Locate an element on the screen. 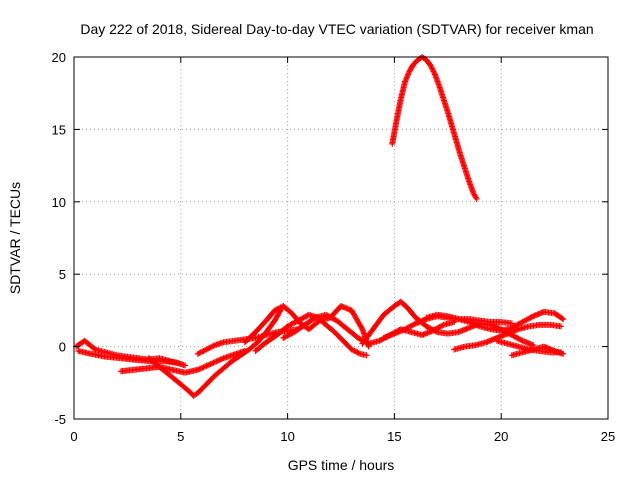 This screenshot has width=640, height=480. y-tick-label: 20 is located at coordinates (59, 57).